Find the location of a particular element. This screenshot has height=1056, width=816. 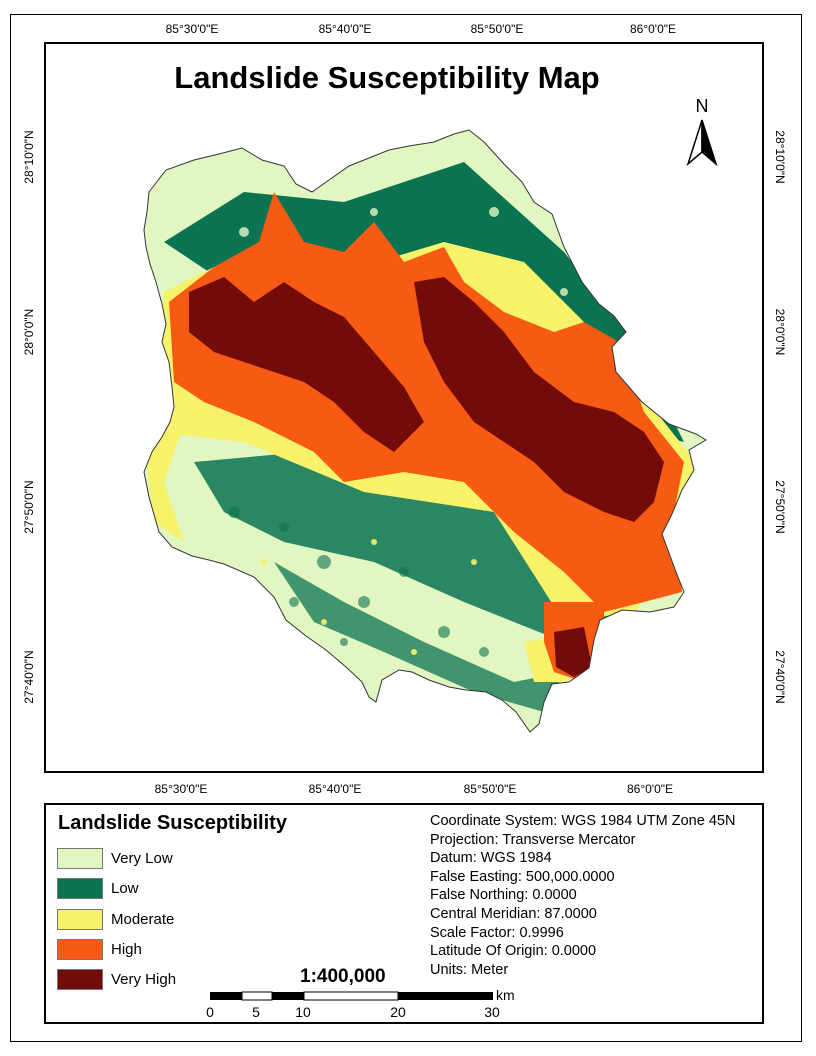

lon-tick-top: 85°30'0"E is located at coordinates (192, 29).